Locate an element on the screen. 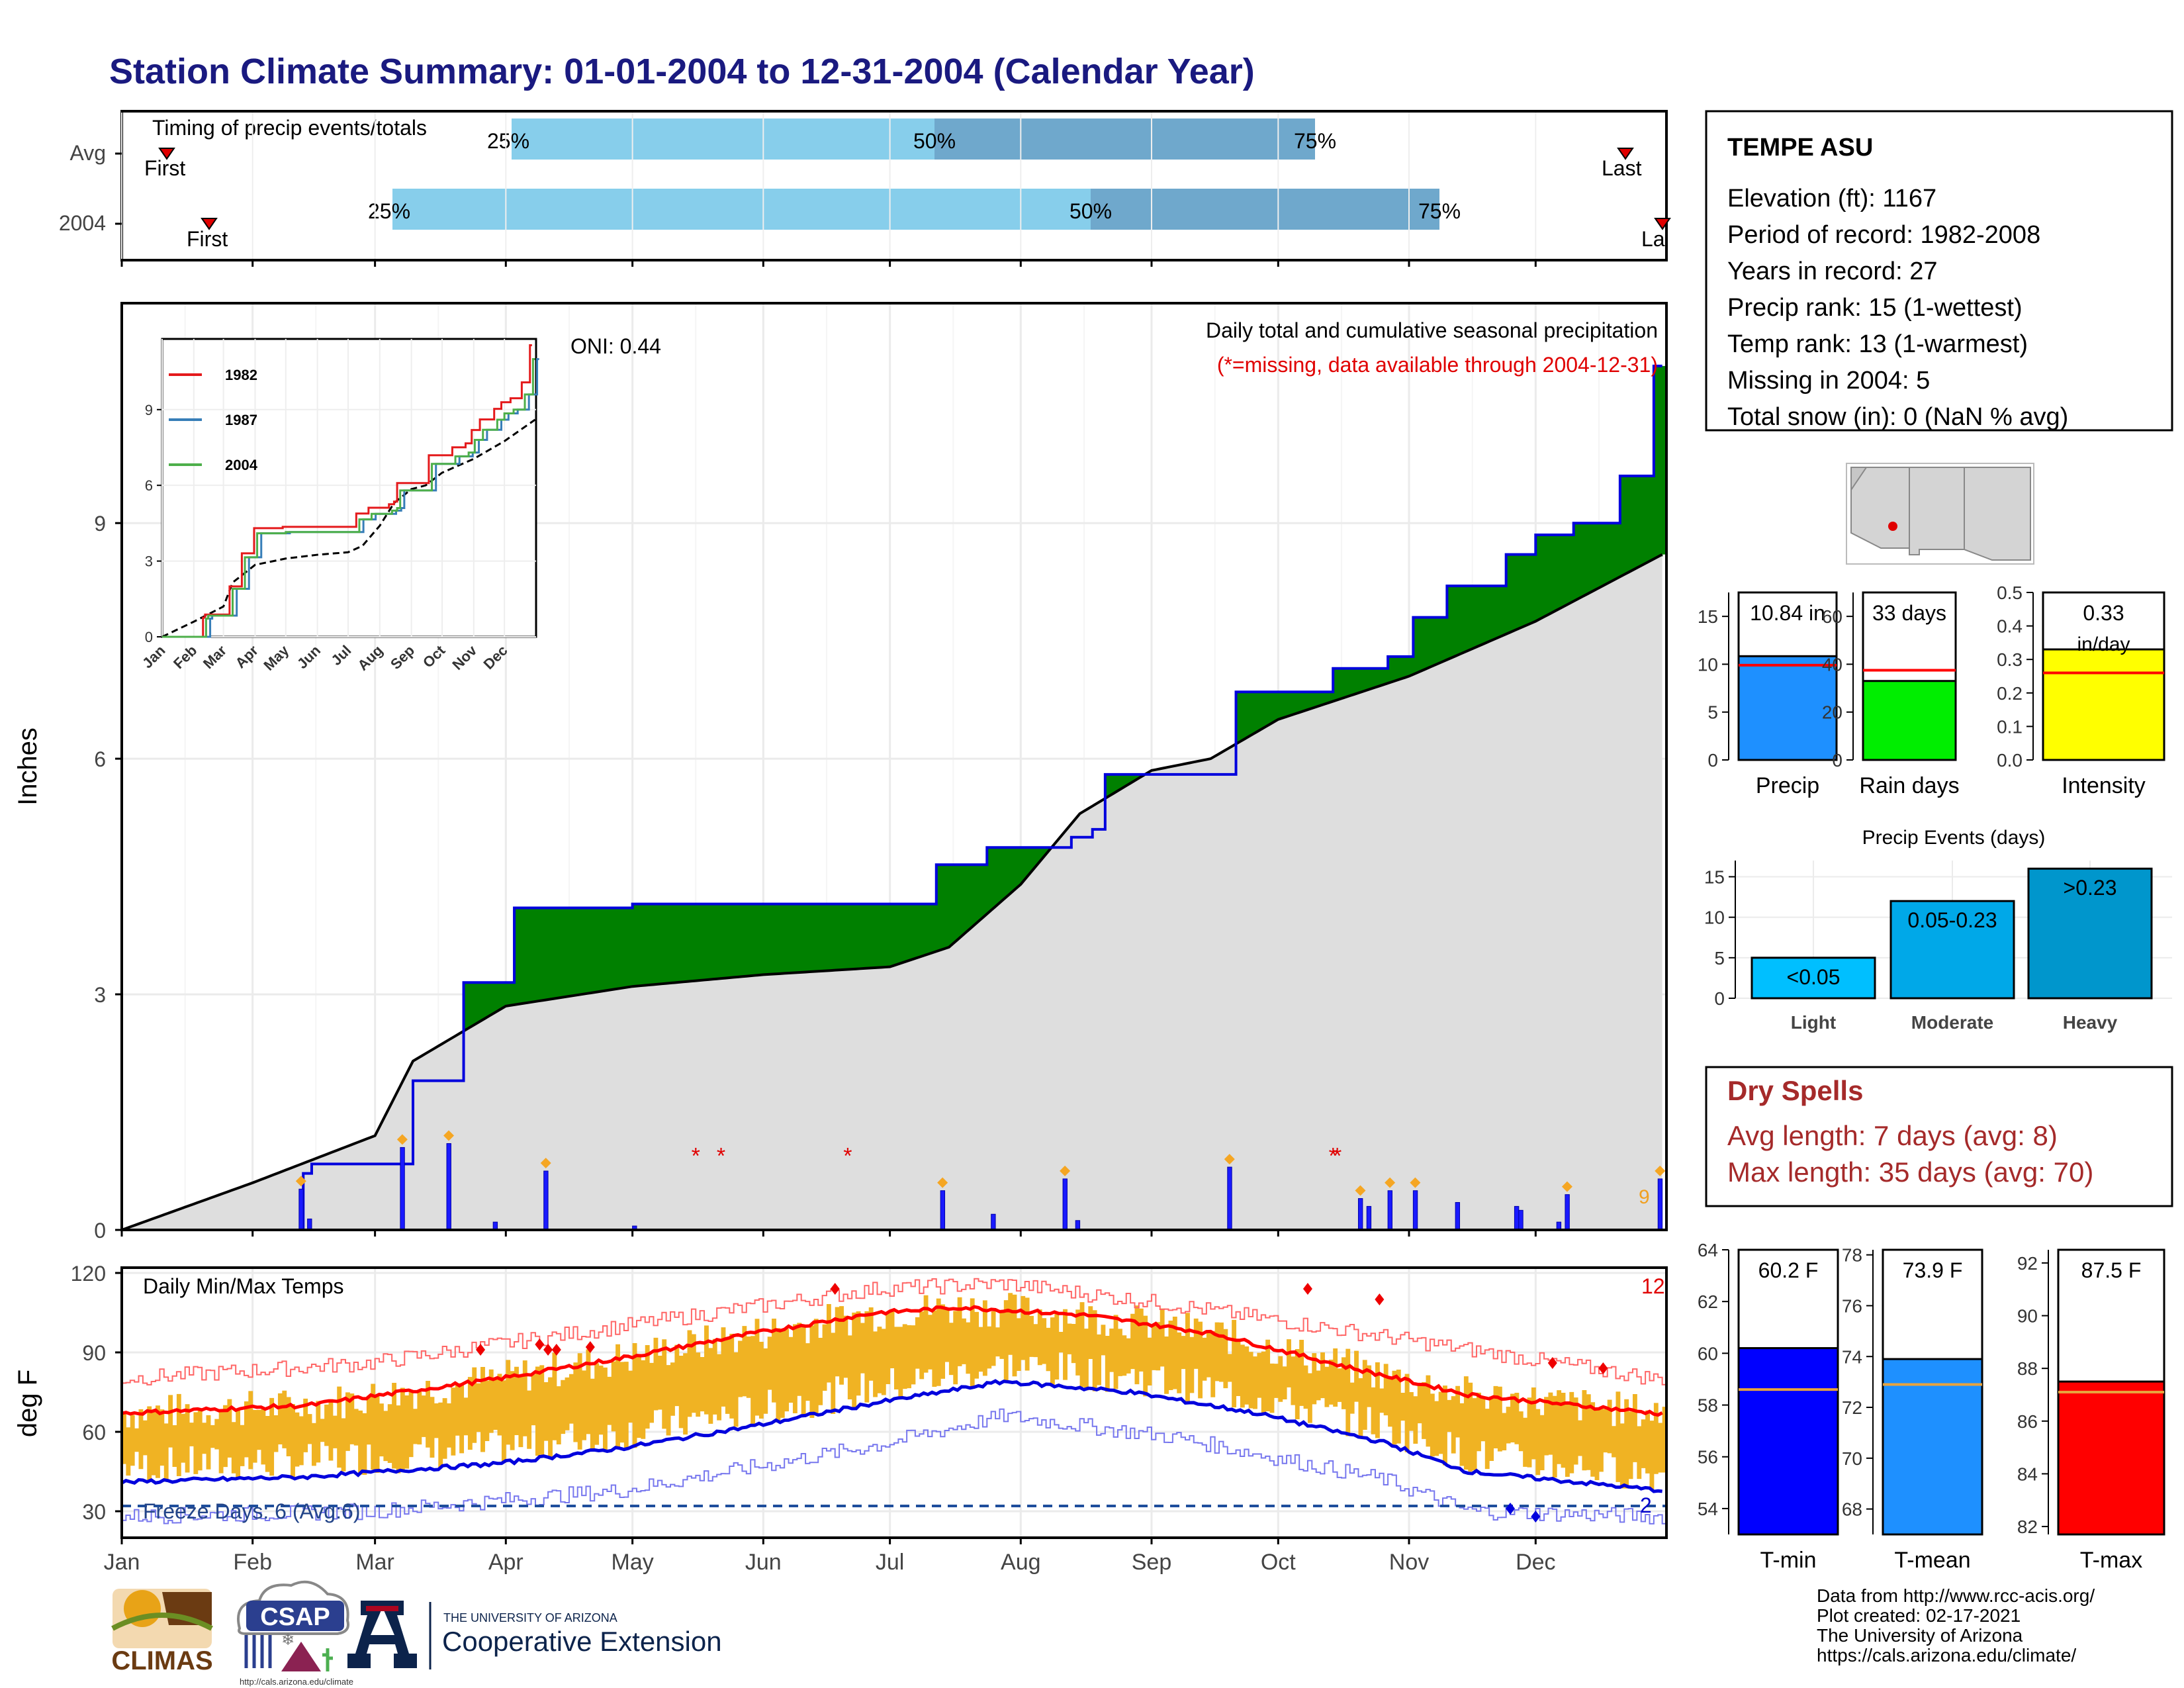 The image size is (2184, 1688). bar-unit-label: in/day is located at coordinates (2104, 644).